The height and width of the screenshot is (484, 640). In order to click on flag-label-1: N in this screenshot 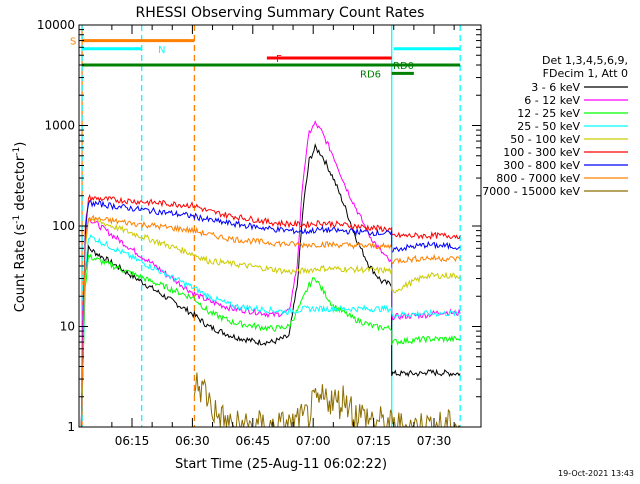, I will do `click(161, 50)`.